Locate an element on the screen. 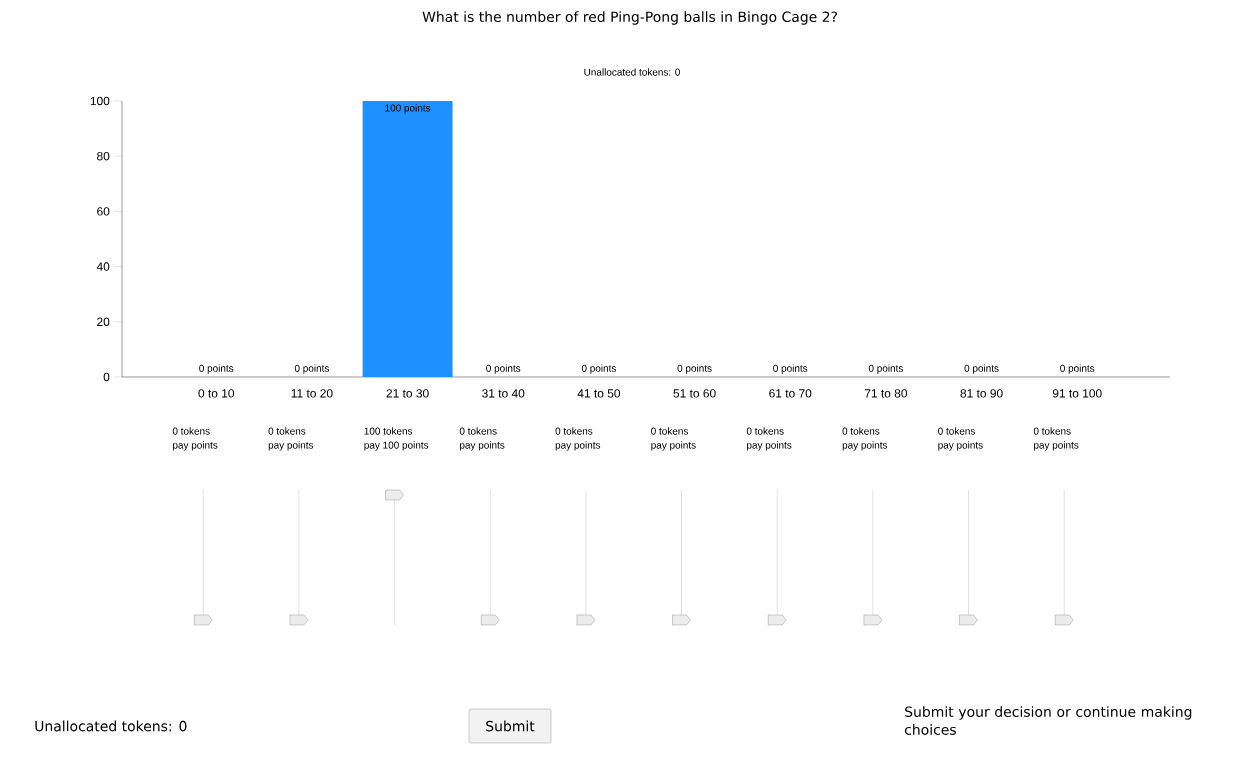 The image size is (1257, 758). x-tick-label: 11 to 20 is located at coordinates (312, 393).